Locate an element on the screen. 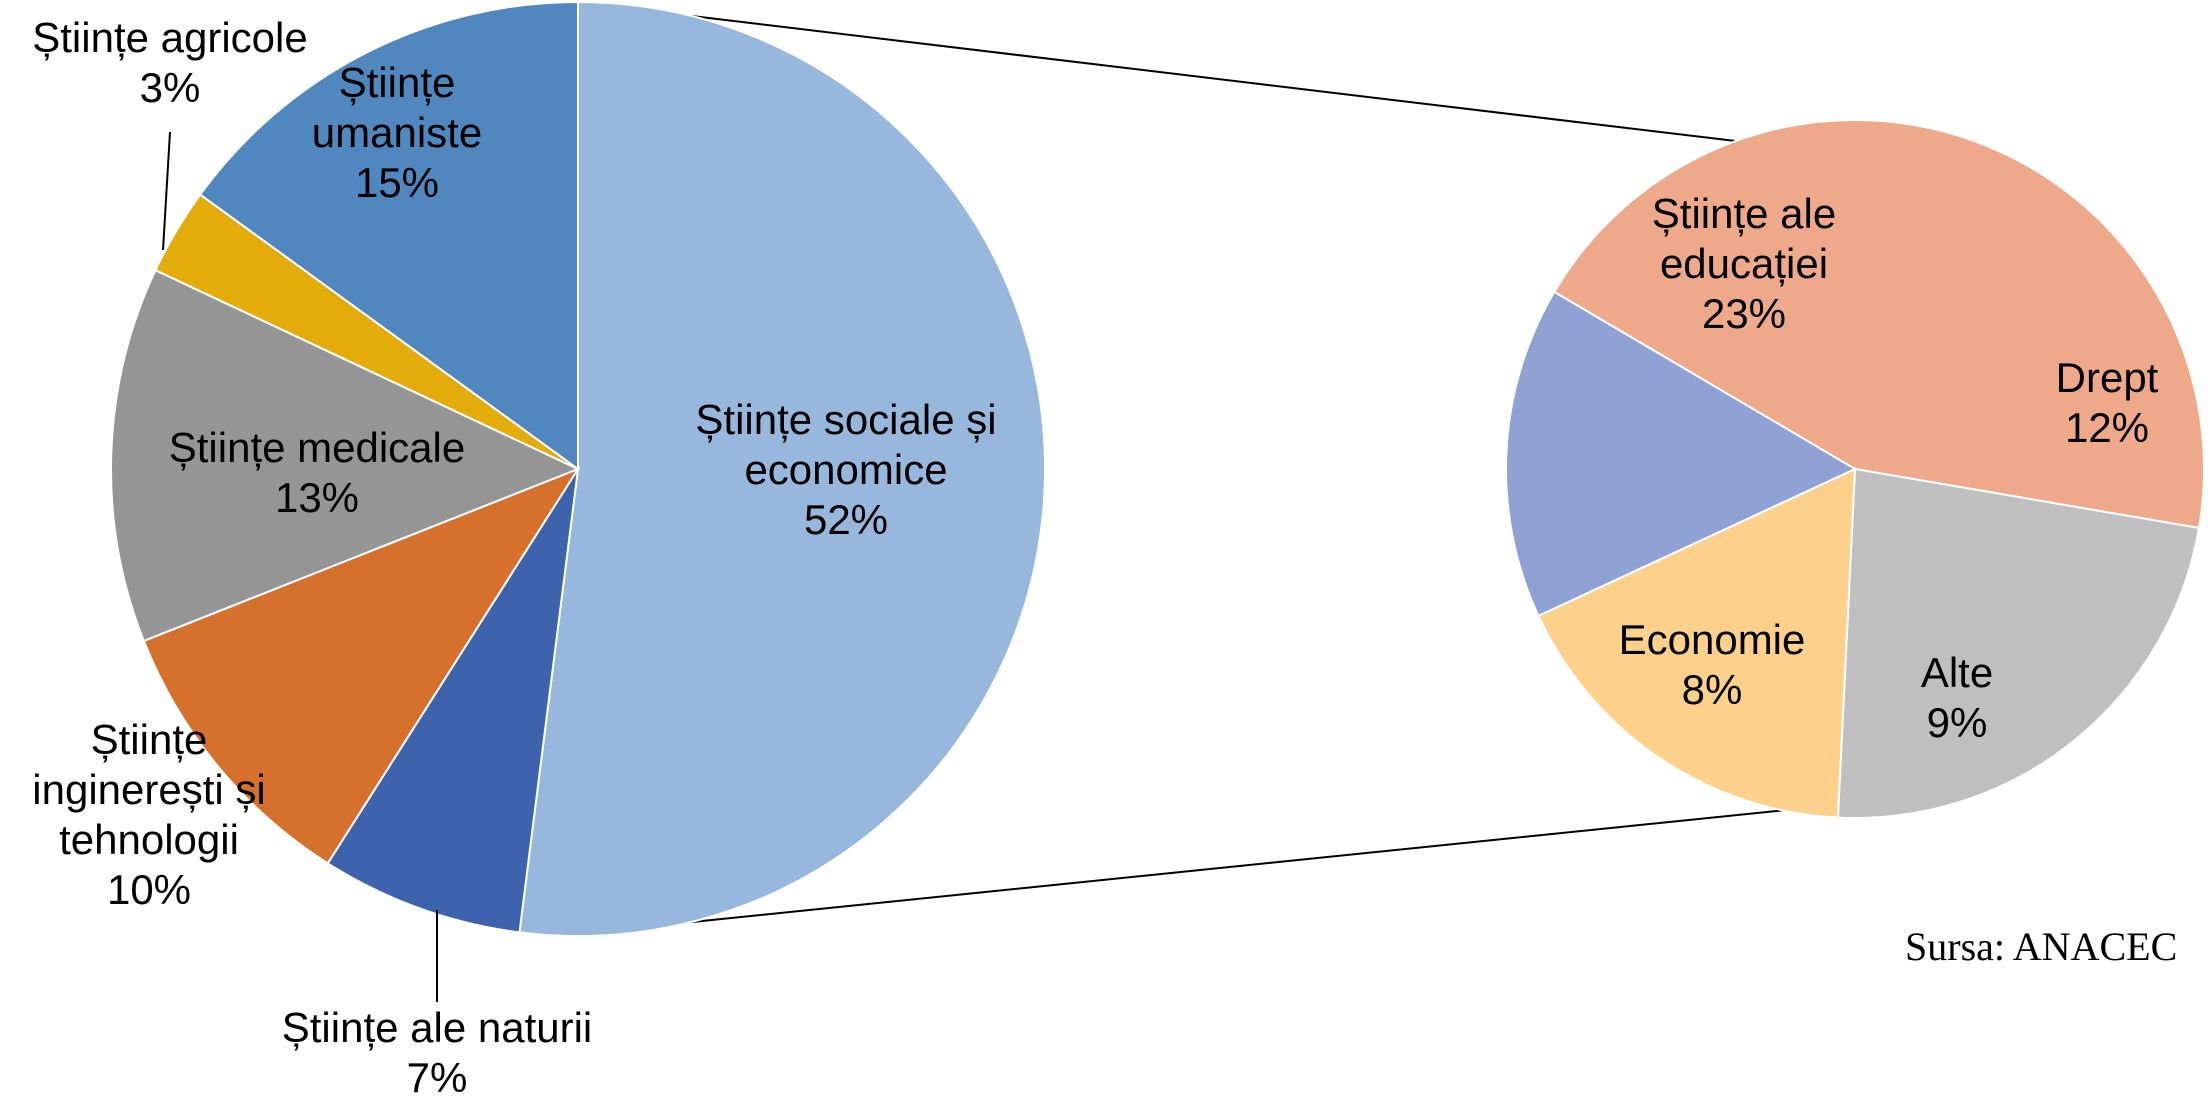  data-label-drept: Drept 12% is located at coordinates (2107, 402).